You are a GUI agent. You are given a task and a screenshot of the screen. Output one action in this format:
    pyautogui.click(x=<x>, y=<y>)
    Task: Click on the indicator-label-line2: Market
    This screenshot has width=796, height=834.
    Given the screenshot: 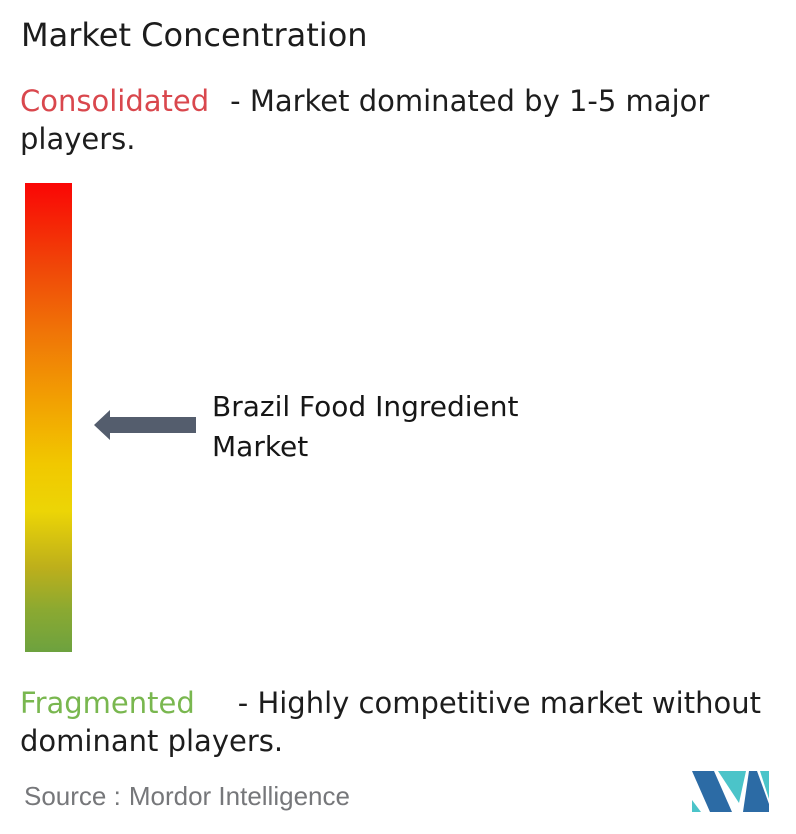 What is the action you would take?
    pyautogui.click(x=260, y=446)
    